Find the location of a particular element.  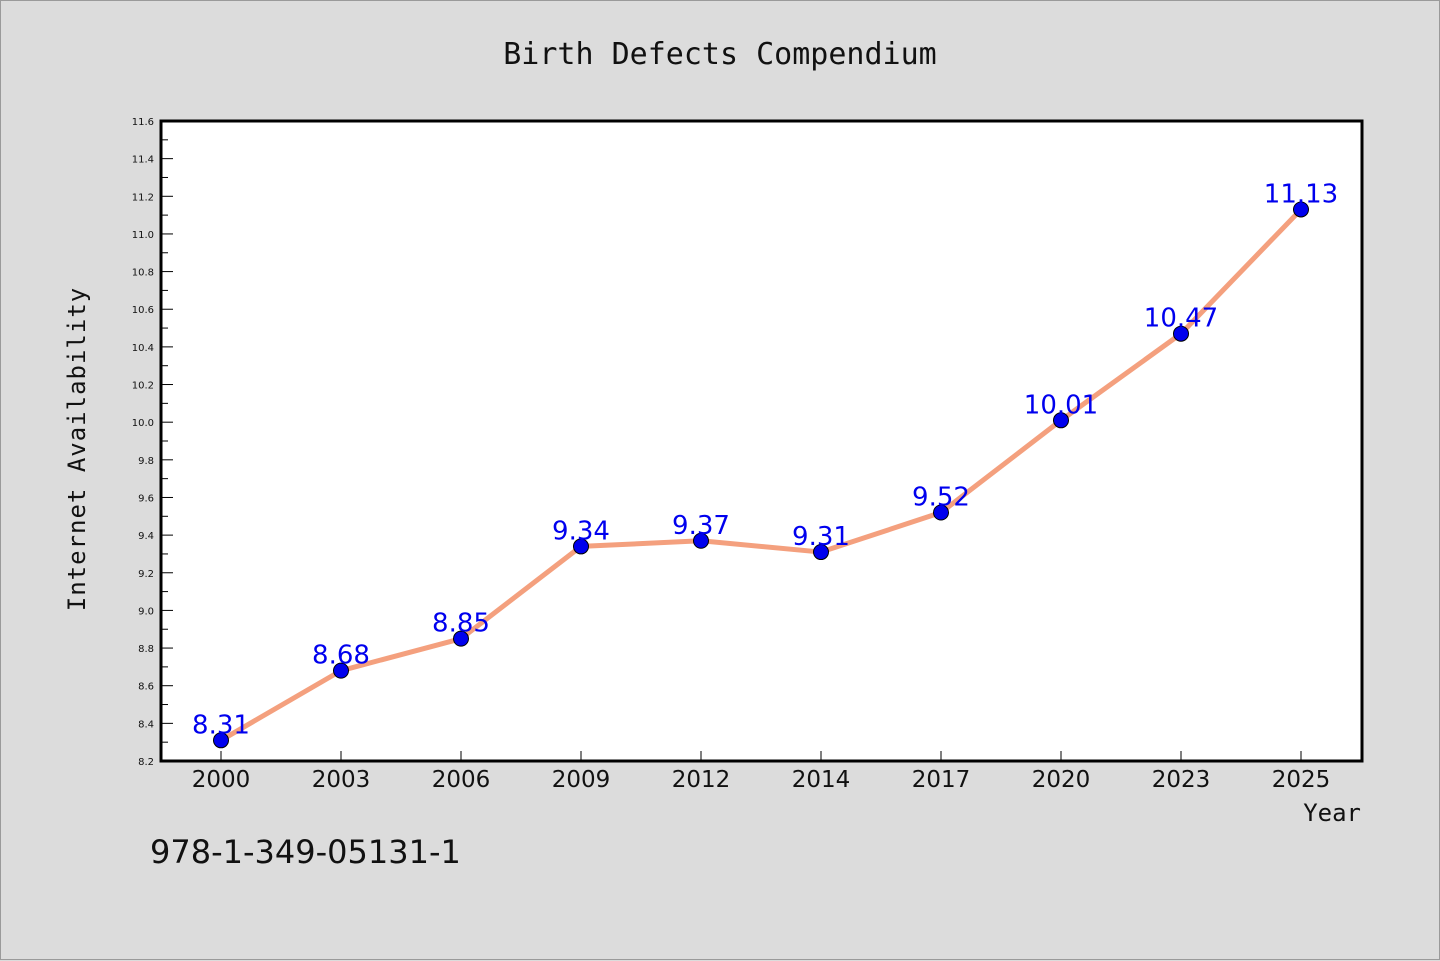

y-tick-label: 11.2 is located at coordinates (143, 197).